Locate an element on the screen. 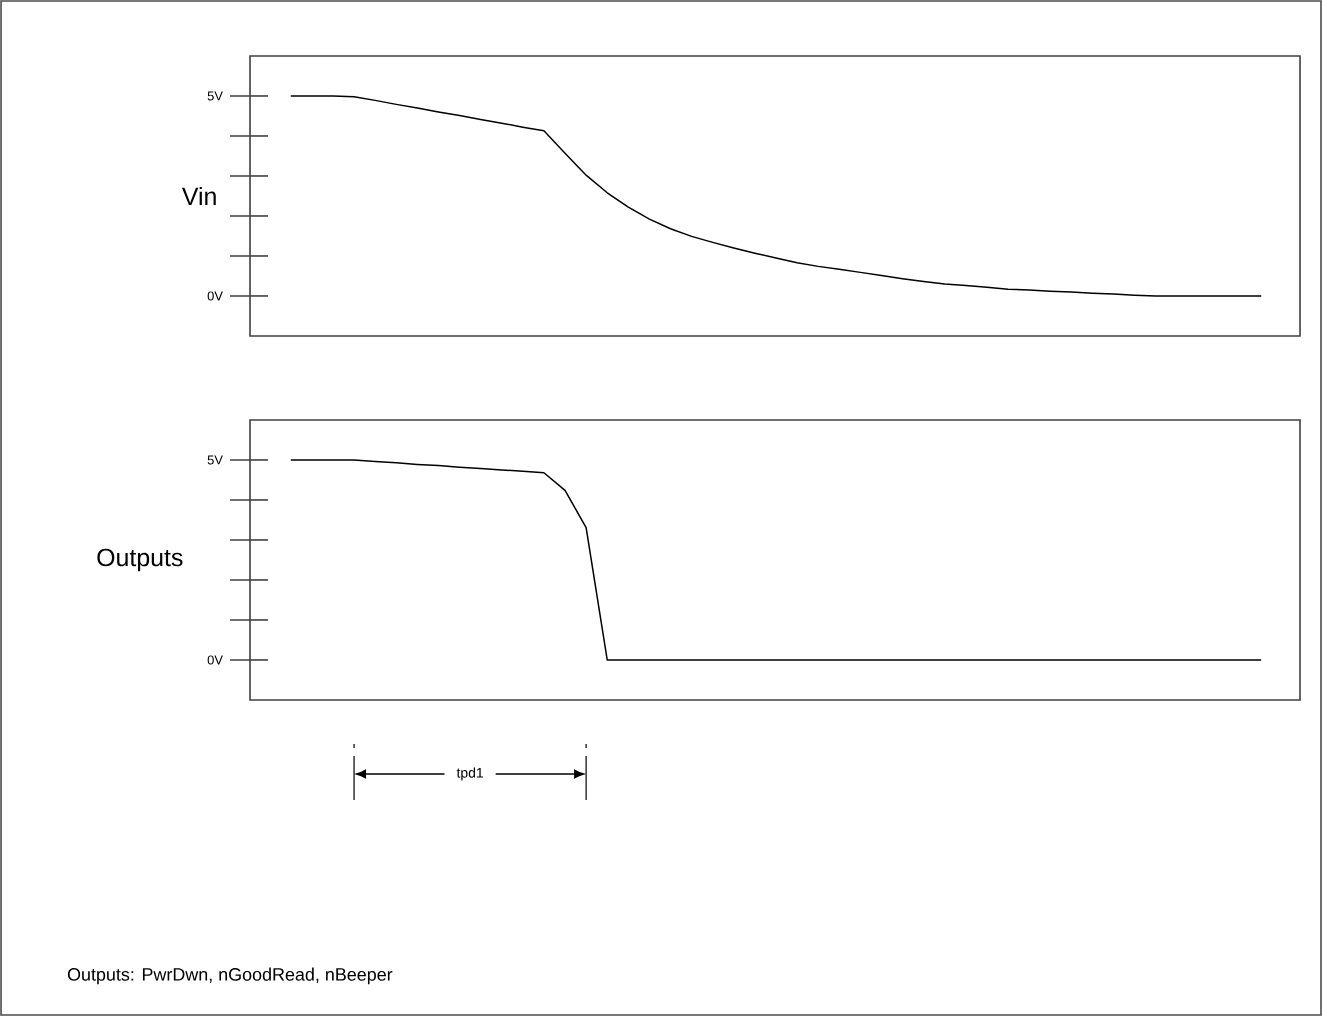  text: Outputs: PwrDwn, nGoodRead, nBeeper is located at coordinates (230, 976).